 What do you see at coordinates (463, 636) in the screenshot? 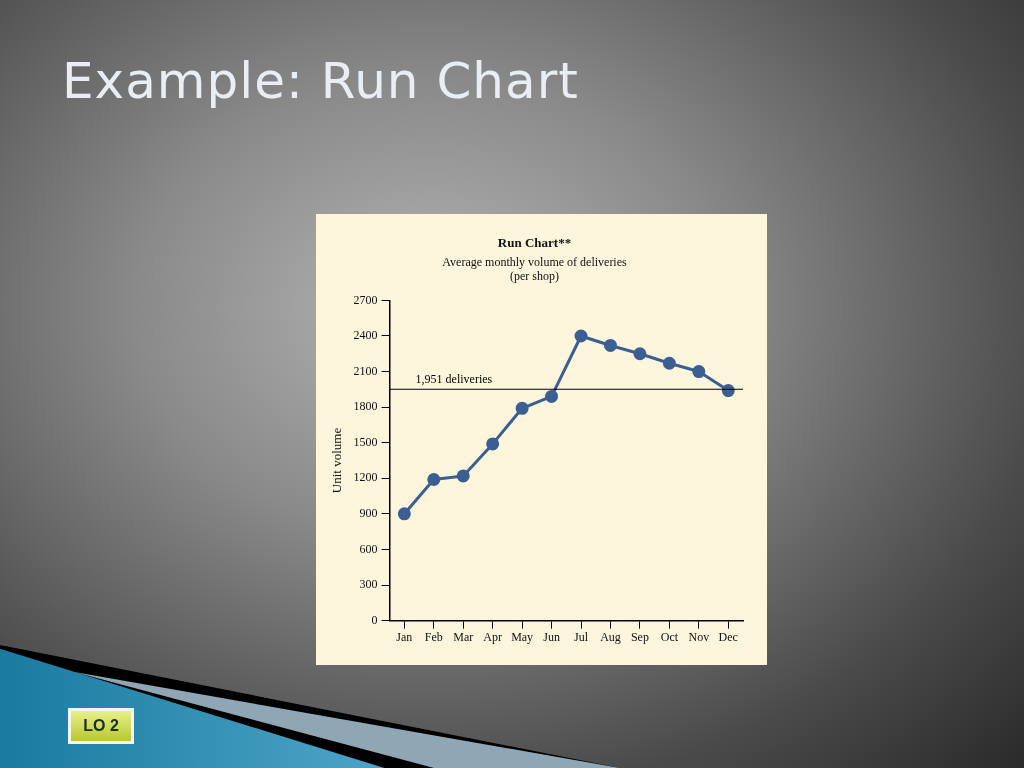
I see `x-tick-label: Mar` at bounding box center [463, 636].